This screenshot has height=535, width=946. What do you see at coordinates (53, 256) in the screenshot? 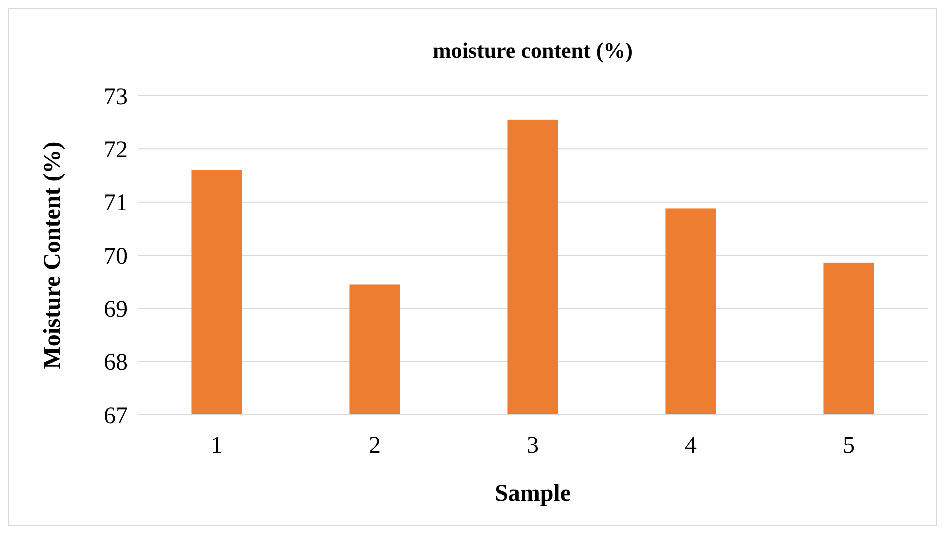
I see `y-axis-title: Moisture Content (%)` at bounding box center [53, 256].